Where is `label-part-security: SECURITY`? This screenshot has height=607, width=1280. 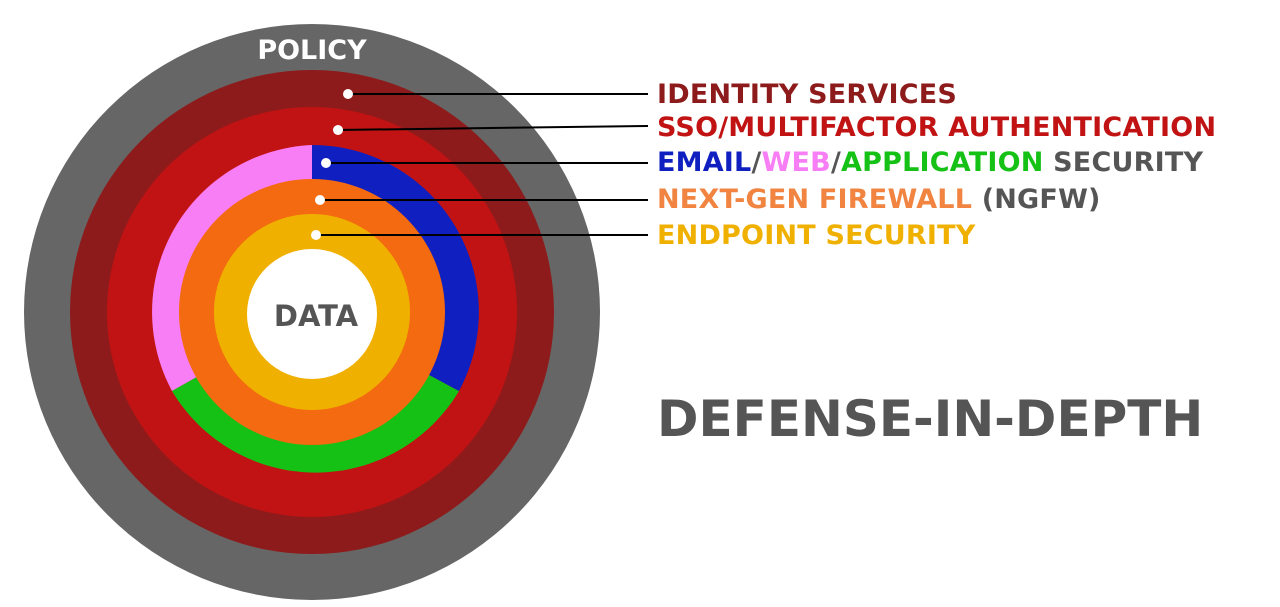
label-part-security: SECURITY is located at coordinates (1123, 162).